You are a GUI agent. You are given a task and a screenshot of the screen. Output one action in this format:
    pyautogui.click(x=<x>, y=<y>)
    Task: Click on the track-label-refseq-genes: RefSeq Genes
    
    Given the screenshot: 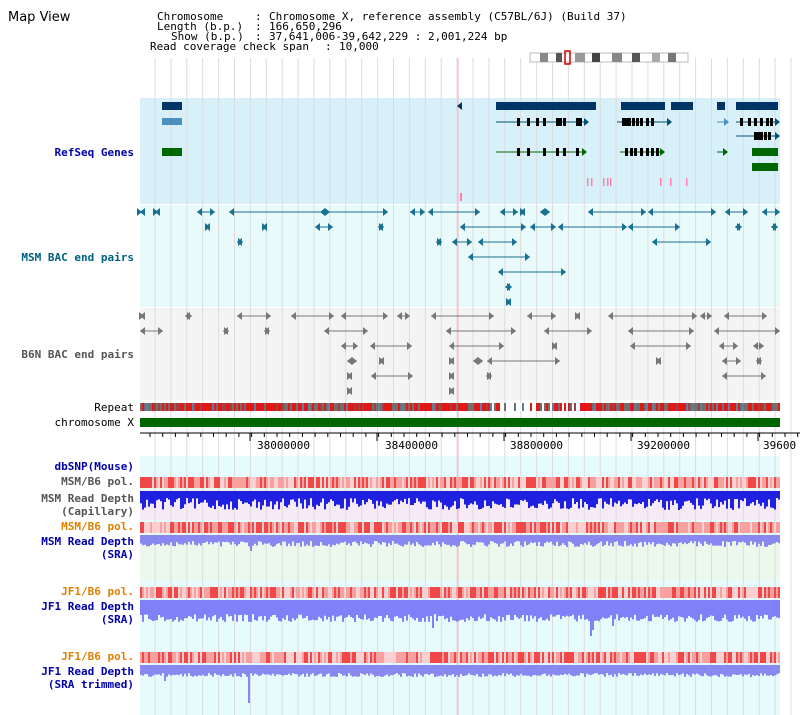 What is the action you would take?
    pyautogui.click(x=94, y=152)
    